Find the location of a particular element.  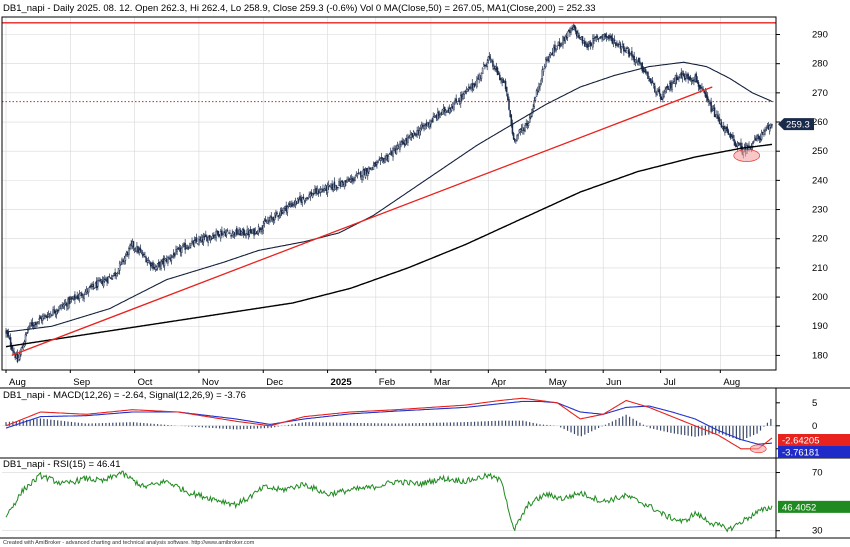

x-tick-label: Apr is located at coordinates (498, 382).